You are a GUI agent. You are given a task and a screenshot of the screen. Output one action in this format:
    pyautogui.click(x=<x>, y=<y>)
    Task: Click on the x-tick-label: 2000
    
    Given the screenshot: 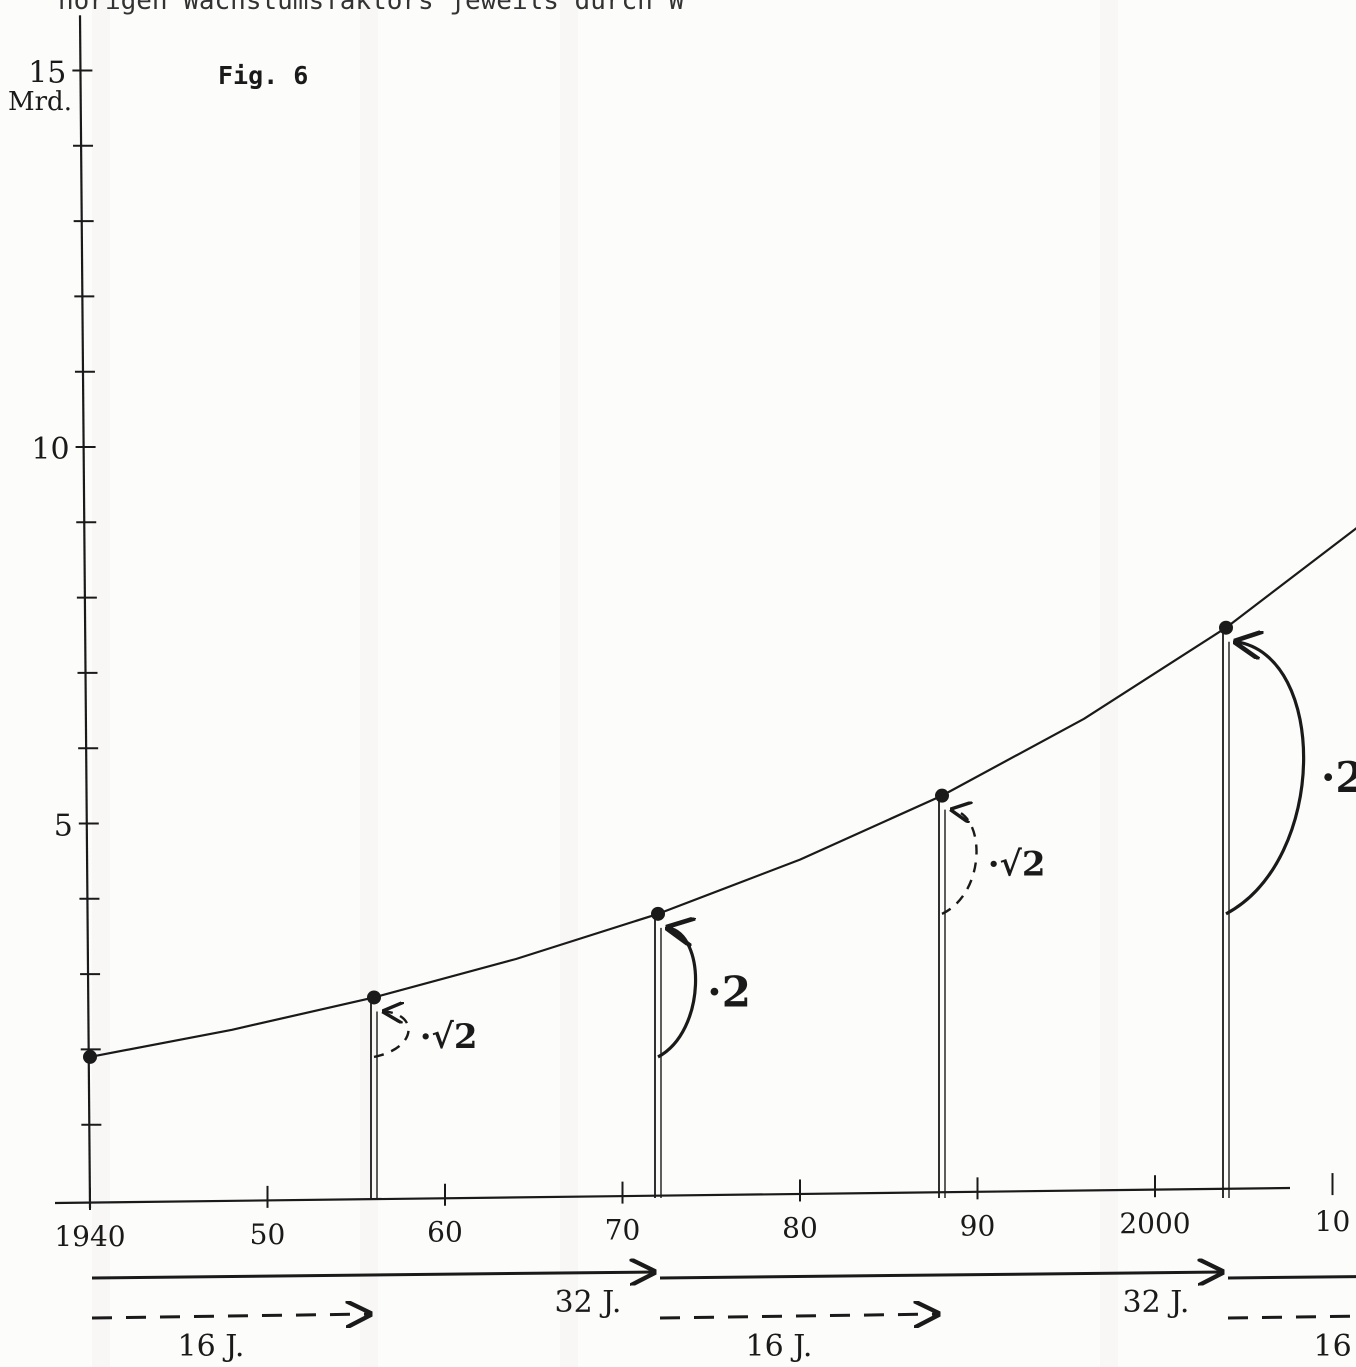 What is the action you would take?
    pyautogui.click(x=1154, y=1223)
    